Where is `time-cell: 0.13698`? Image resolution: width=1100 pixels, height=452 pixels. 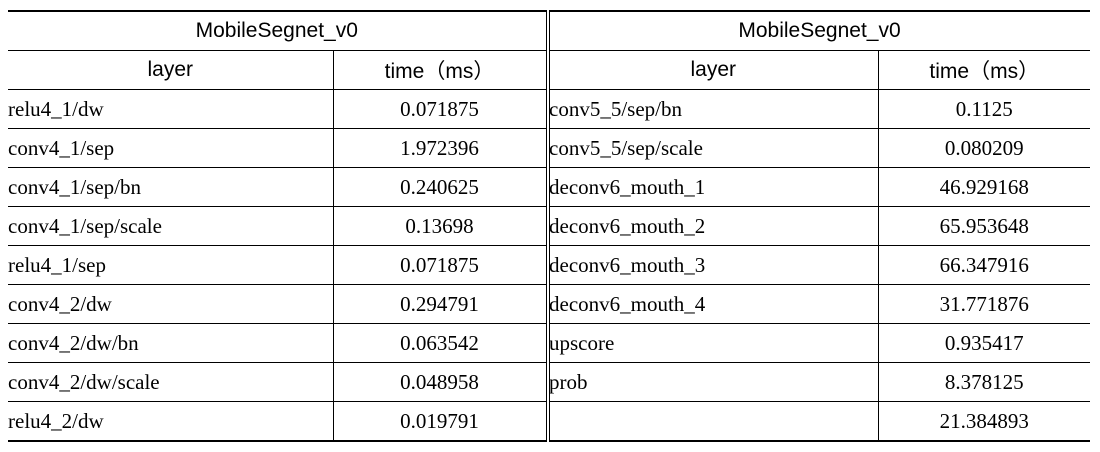
time-cell: 0.13698 is located at coordinates (439, 226).